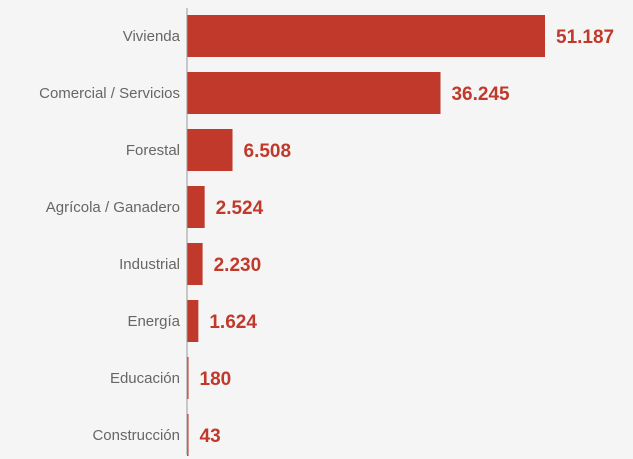 This screenshot has height=459, width=633. Describe the element at coordinates (145, 378) in the screenshot. I see `category-label-6: Educación` at that location.